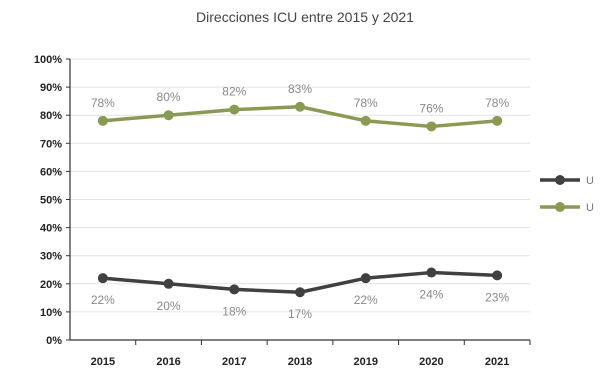  Describe the element at coordinates (300, 89) in the screenshot. I see `data-label-green: 83%` at that location.